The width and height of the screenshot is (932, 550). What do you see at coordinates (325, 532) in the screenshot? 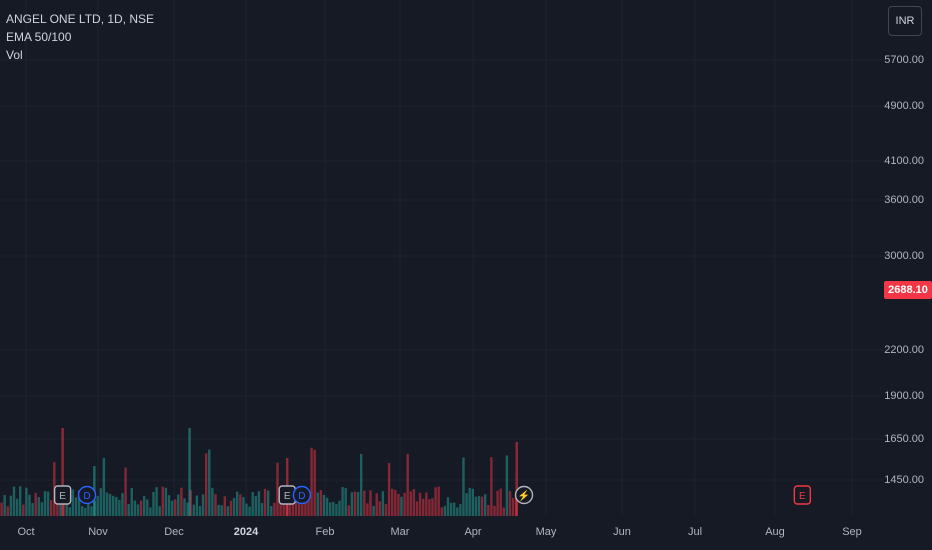
I see `time-tick-label: Feb` at bounding box center [325, 532].